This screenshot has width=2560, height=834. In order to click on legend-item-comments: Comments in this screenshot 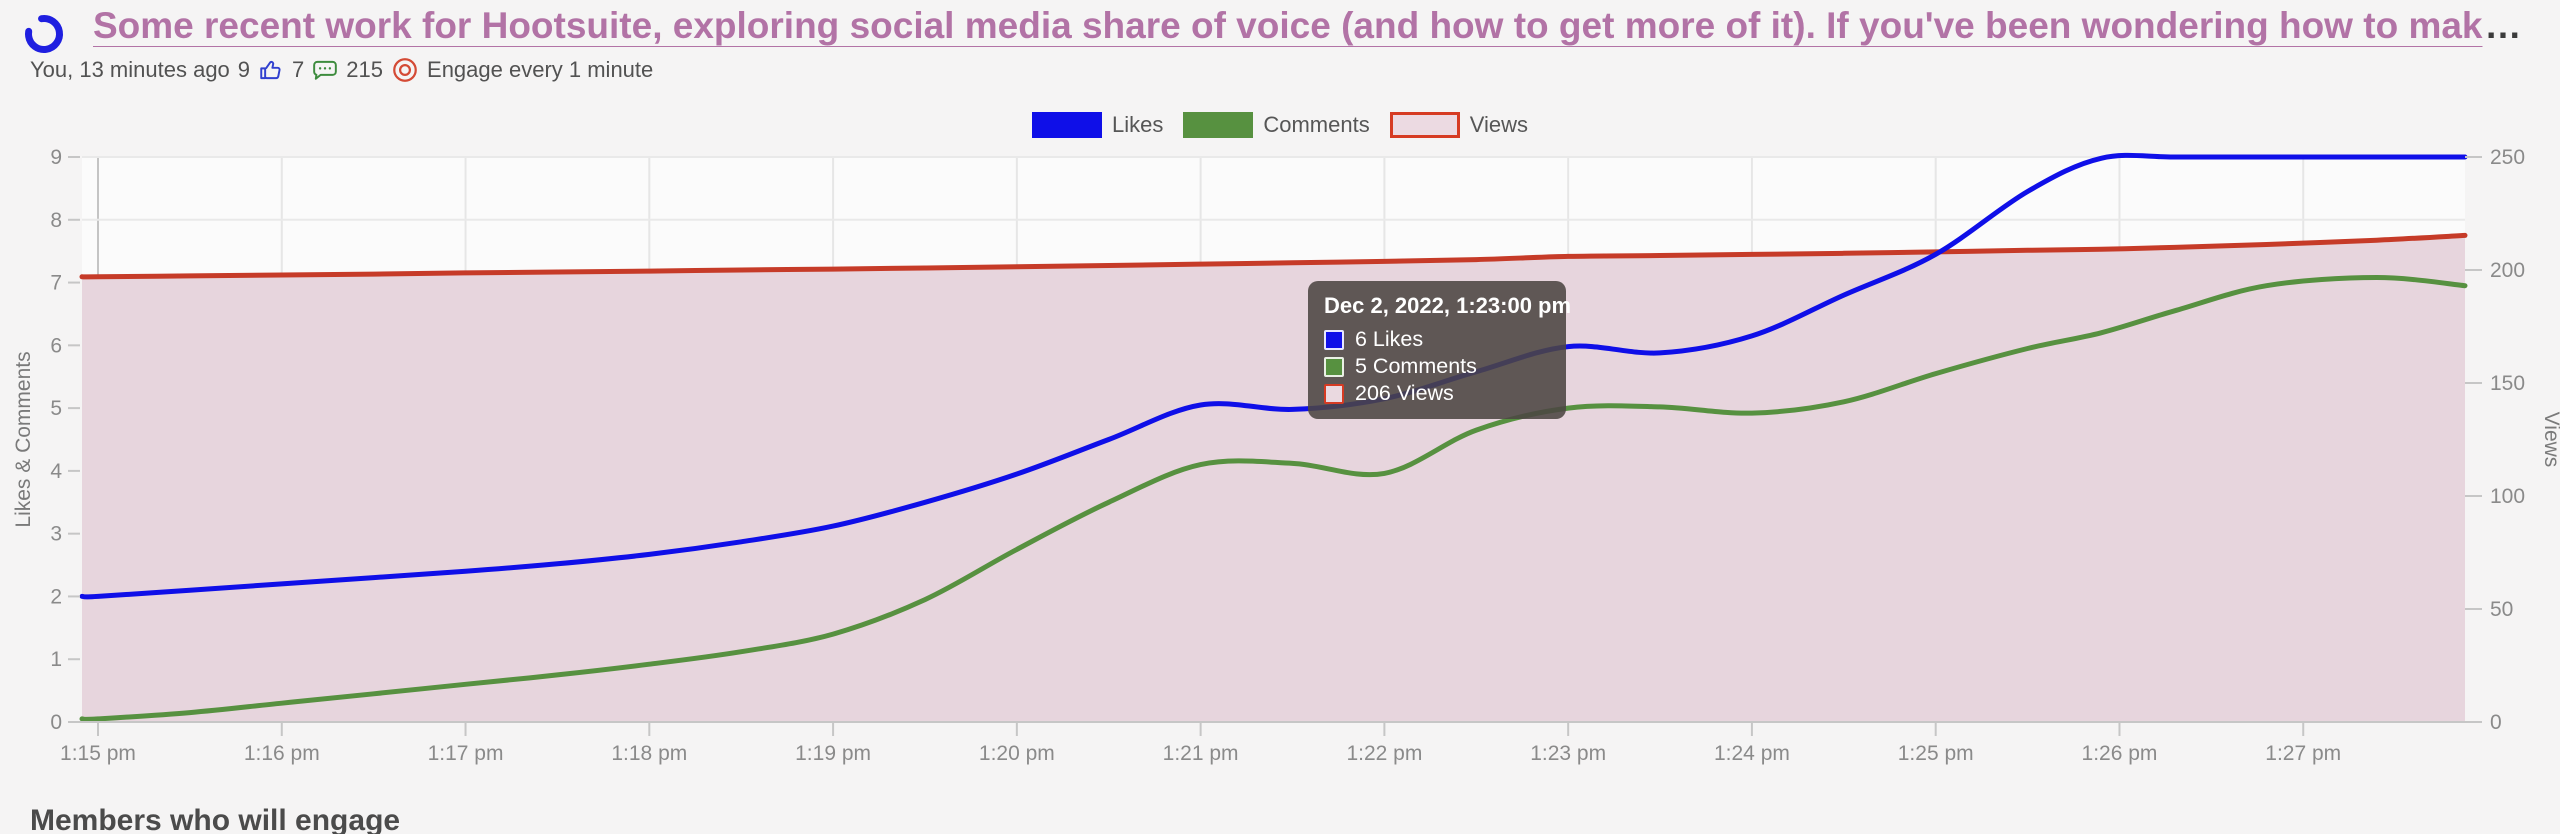, I will do `click(1276, 125)`.